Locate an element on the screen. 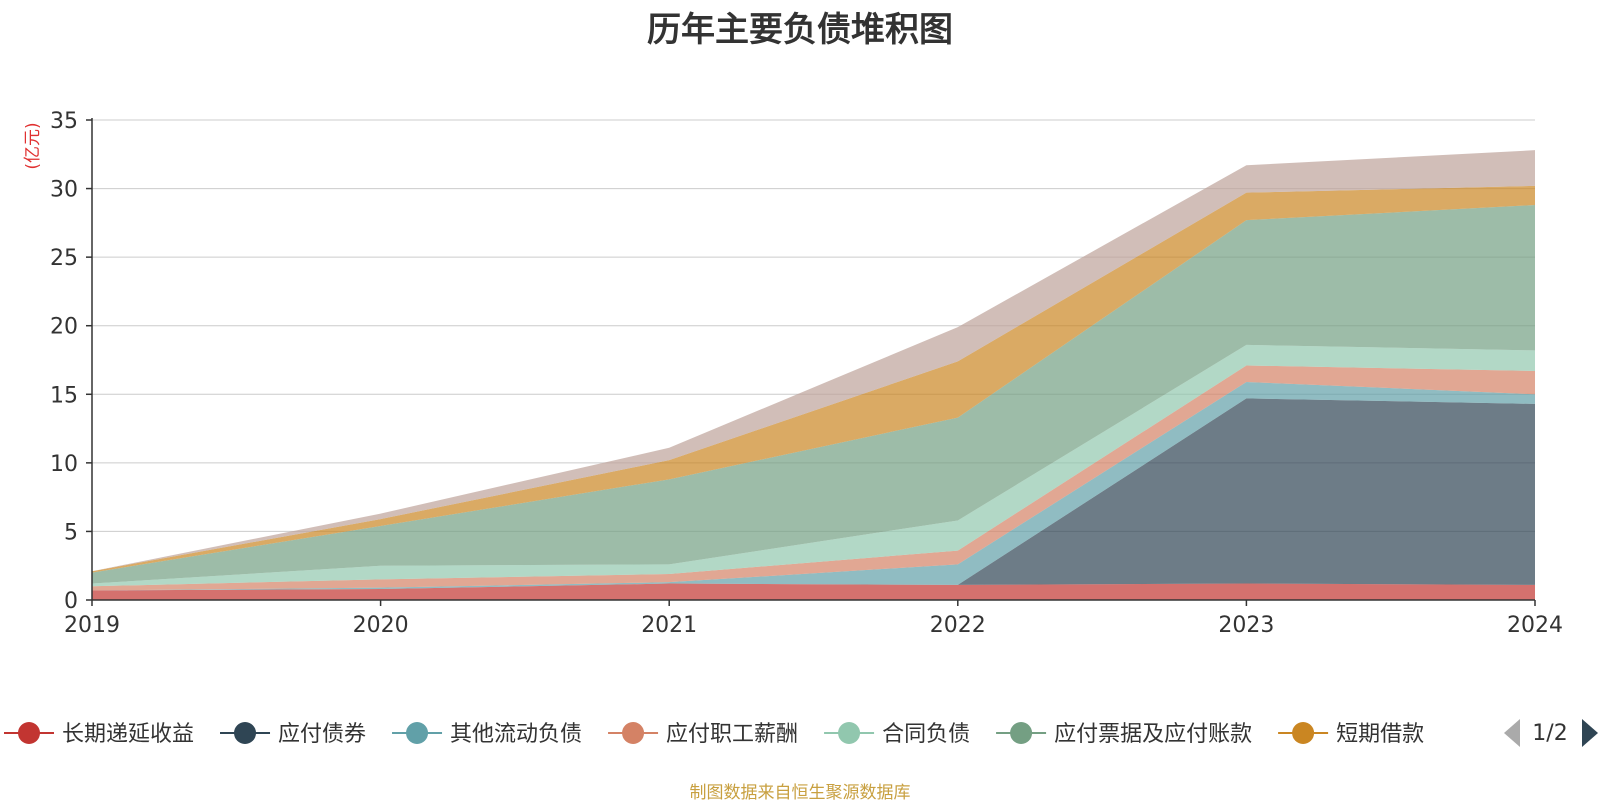 This screenshot has height=803, width=1600. y-tick-label: 25 is located at coordinates (64, 258).